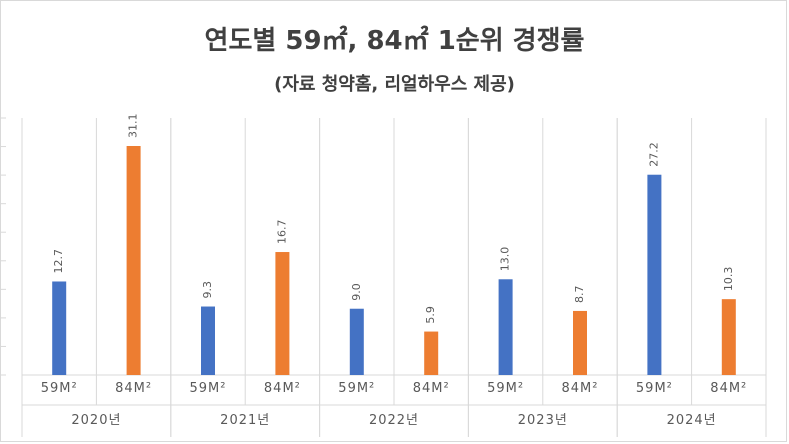 The width and height of the screenshot is (789, 444). What do you see at coordinates (245, 420) in the screenshot?
I see `group-label: 2021년` at bounding box center [245, 420].